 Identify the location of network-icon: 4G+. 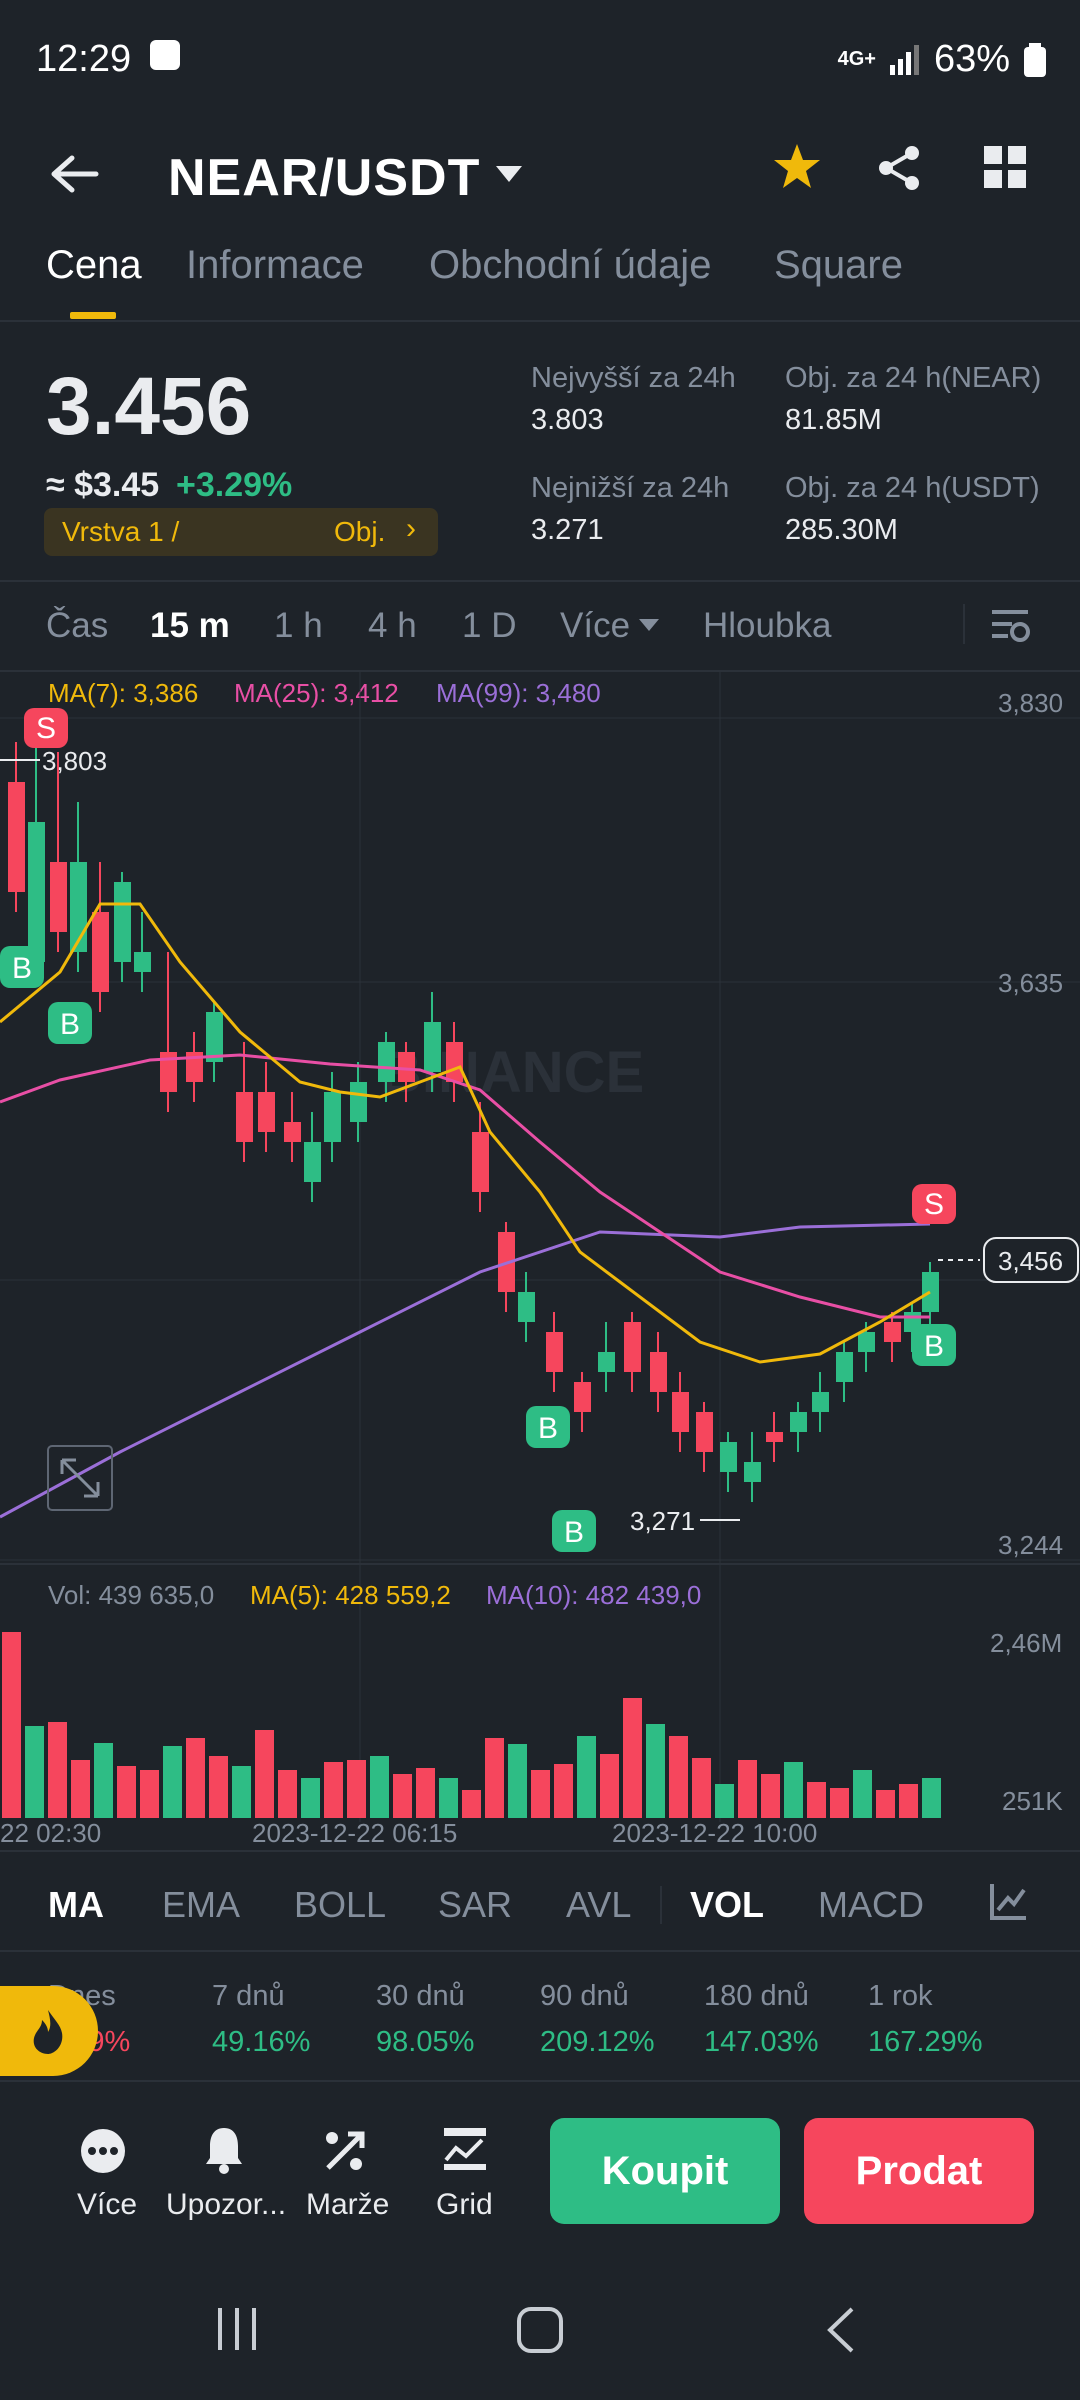
(856, 59).